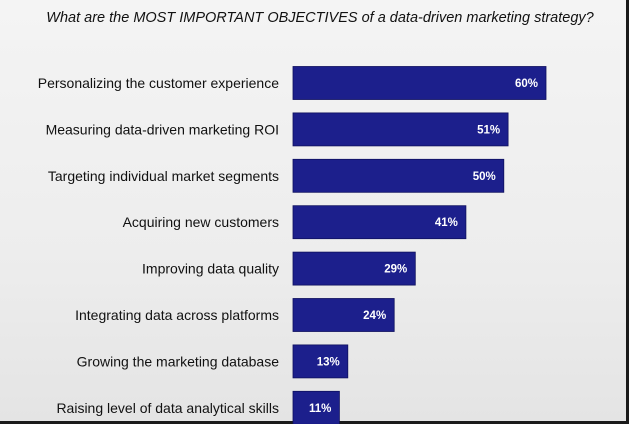  I want to click on category-label-5: Improving data quality, so click(210, 269).